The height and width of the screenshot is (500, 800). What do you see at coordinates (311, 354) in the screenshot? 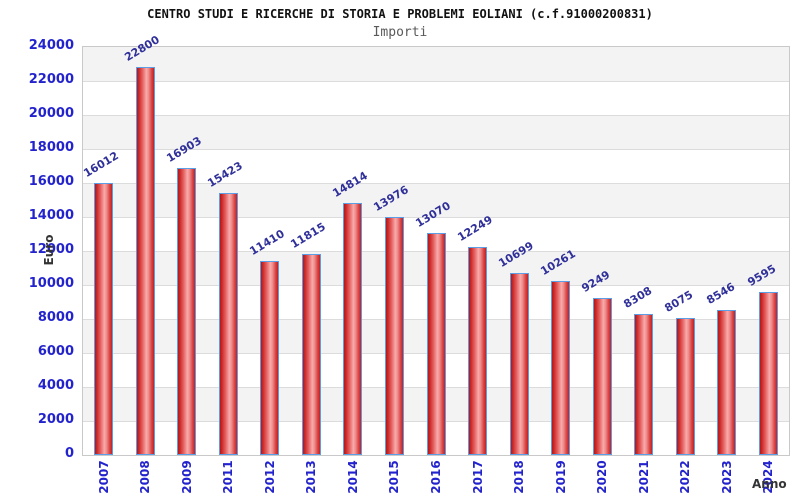
I see `bar-2013` at bounding box center [311, 354].